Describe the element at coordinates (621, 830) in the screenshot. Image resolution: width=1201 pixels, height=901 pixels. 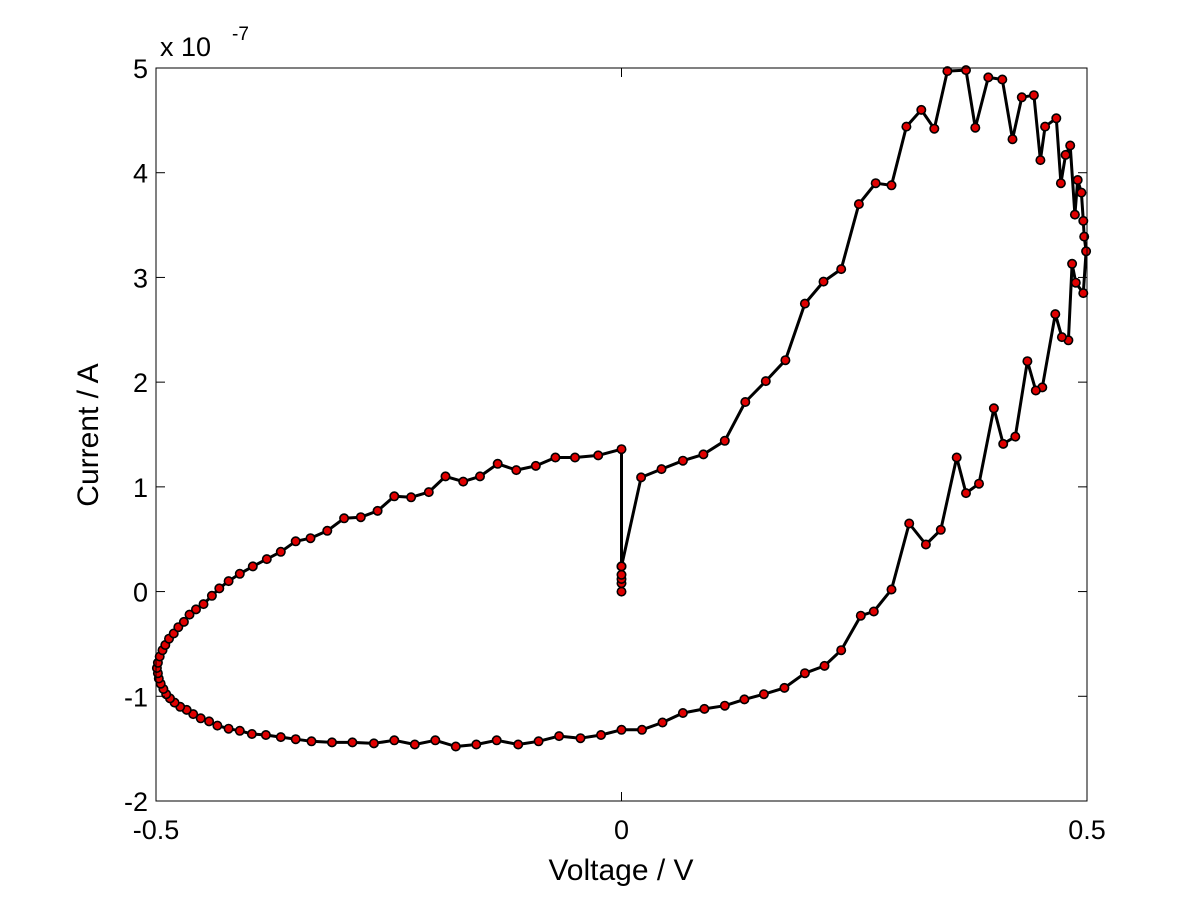
I see `x-tick-label: 0` at that location.